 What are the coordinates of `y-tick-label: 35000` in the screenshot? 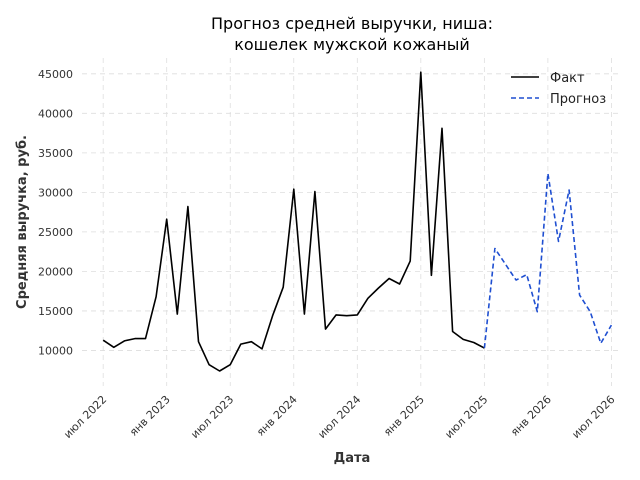 It's located at (55, 153).